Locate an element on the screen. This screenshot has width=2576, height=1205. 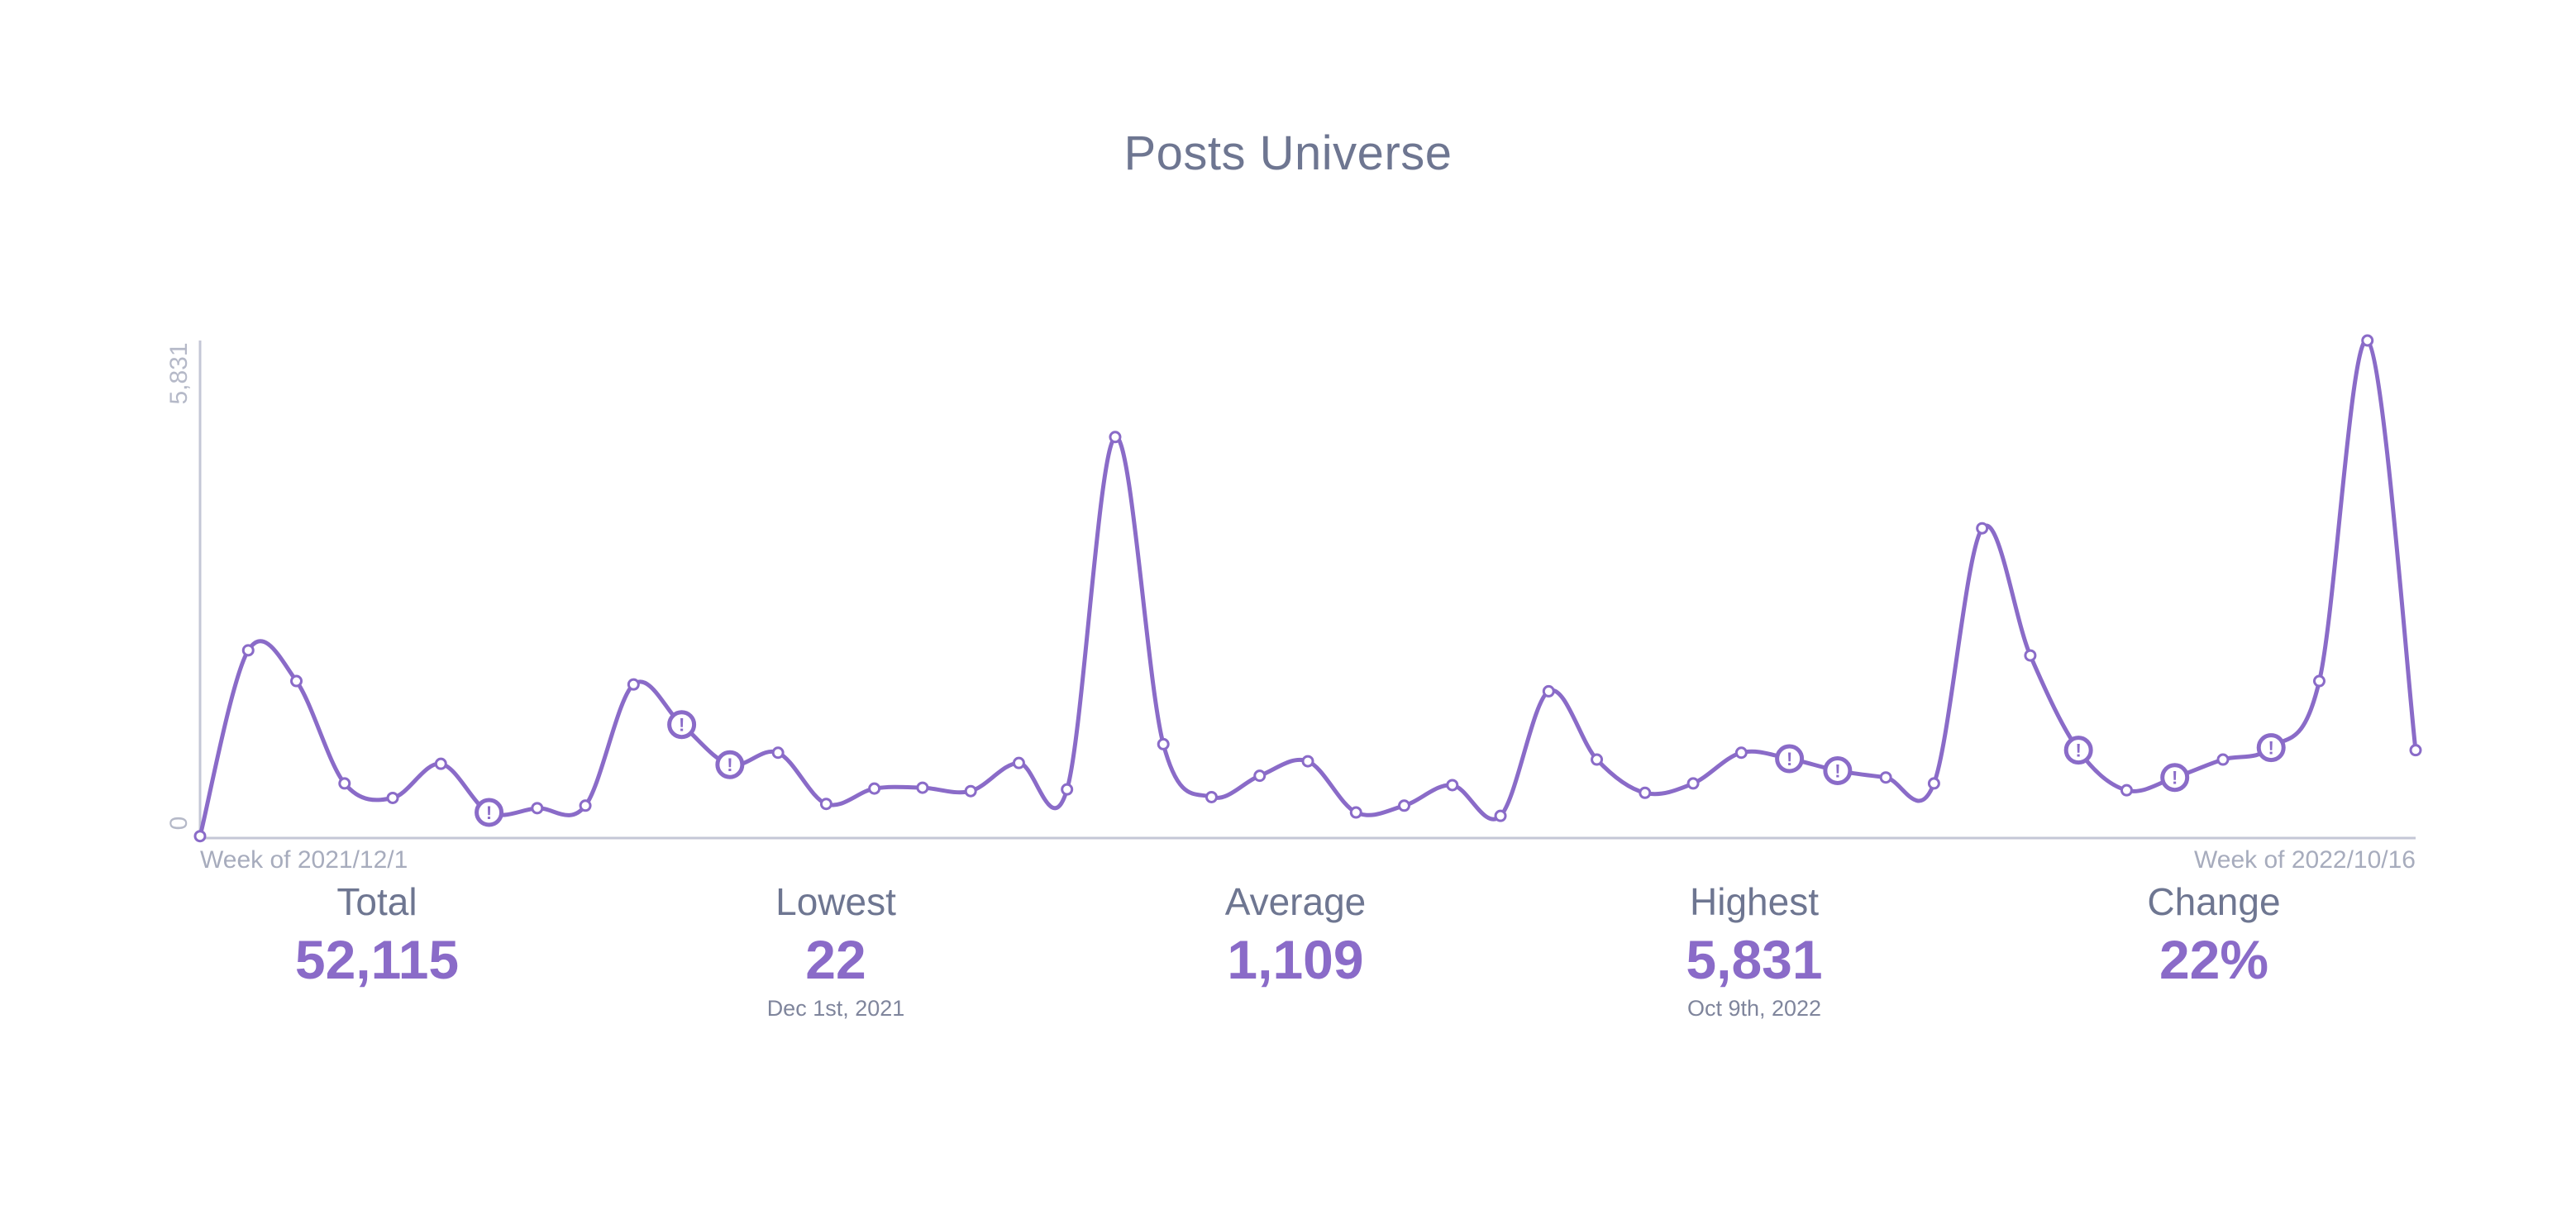
stat-lowest-label: Lowest is located at coordinates (835, 901).